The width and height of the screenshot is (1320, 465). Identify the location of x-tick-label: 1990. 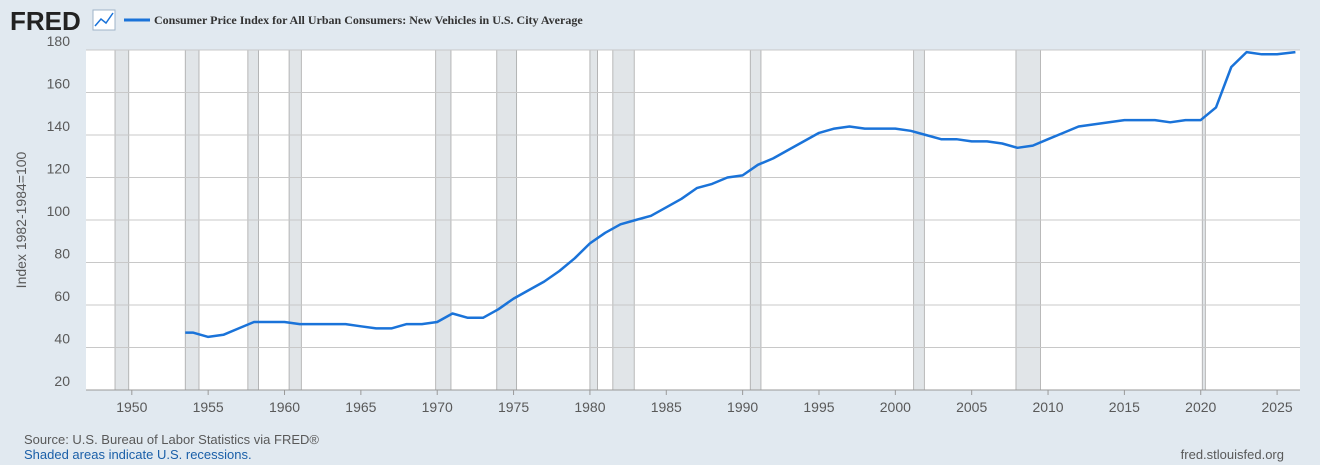
(742, 407).